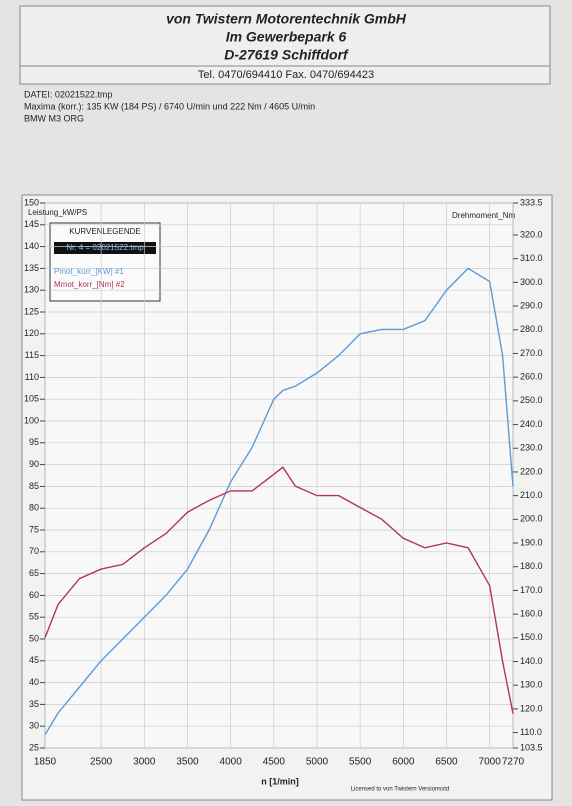  Describe the element at coordinates (531, 495) in the screenshot. I see `y2-tick-label: 210.0` at that location.